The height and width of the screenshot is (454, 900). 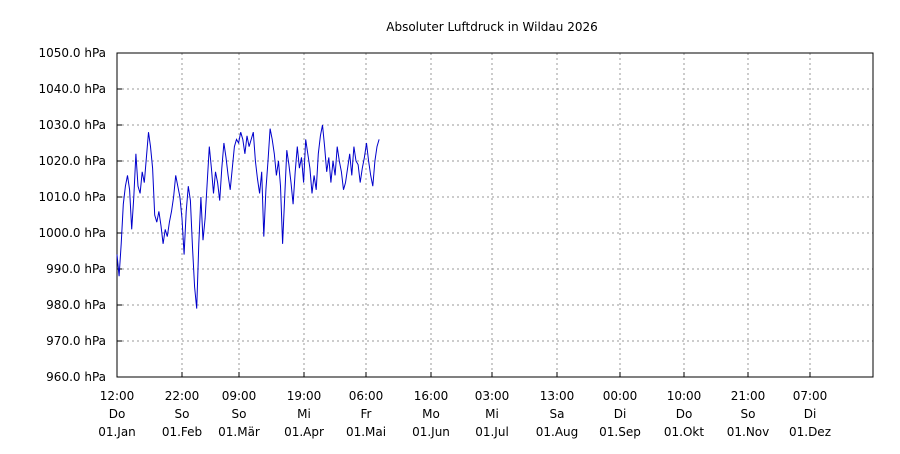 I want to click on y-tick-label: 1040.0 hPa, so click(x=72, y=89).